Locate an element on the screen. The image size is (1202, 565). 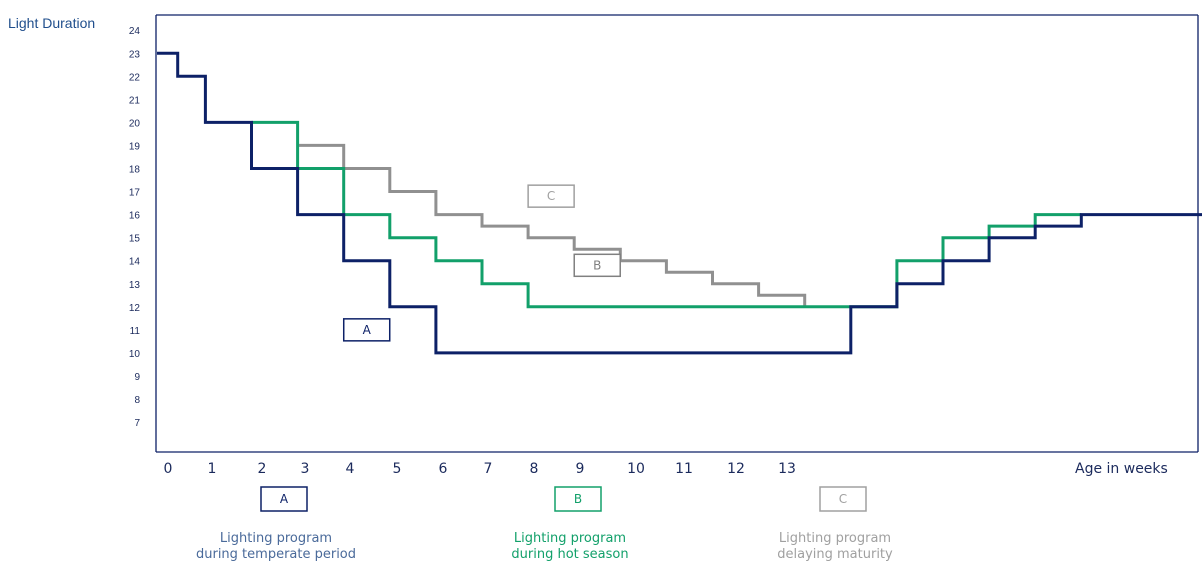
legend-key-label: C is located at coordinates (843, 499).